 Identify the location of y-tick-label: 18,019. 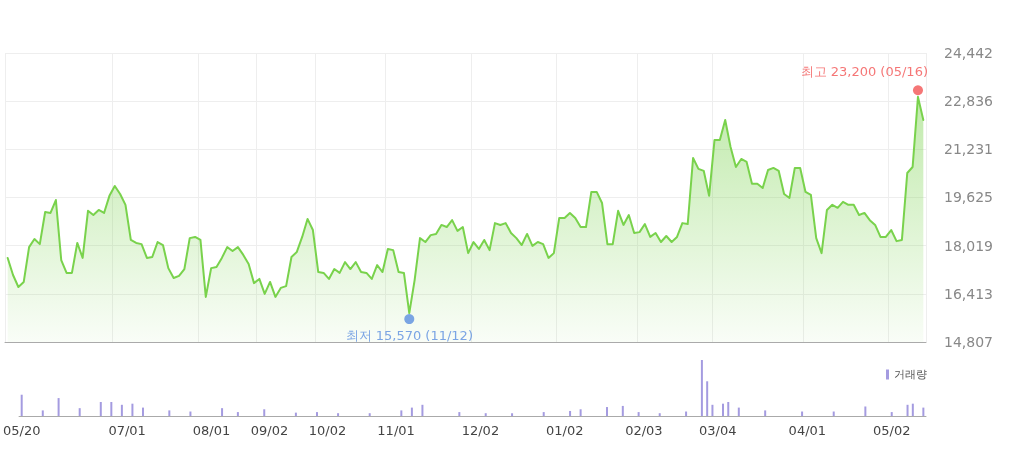
(968, 245).